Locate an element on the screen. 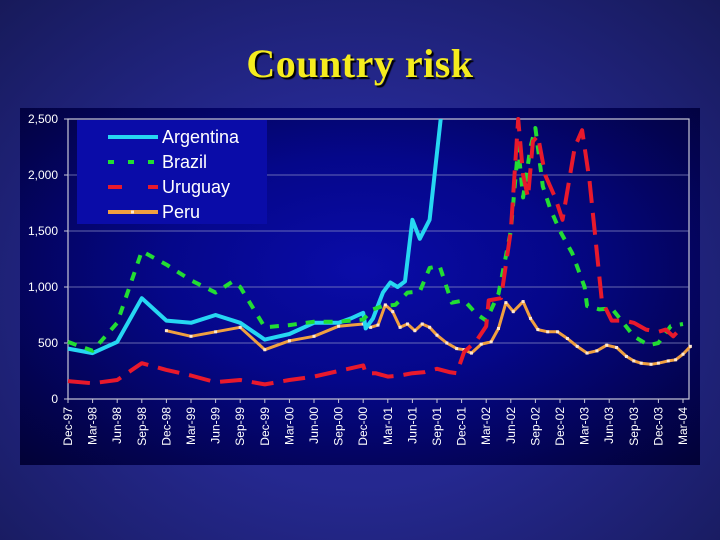 This screenshot has height=540, width=720. x-tick-label: Dec-01 is located at coordinates (462, 426).